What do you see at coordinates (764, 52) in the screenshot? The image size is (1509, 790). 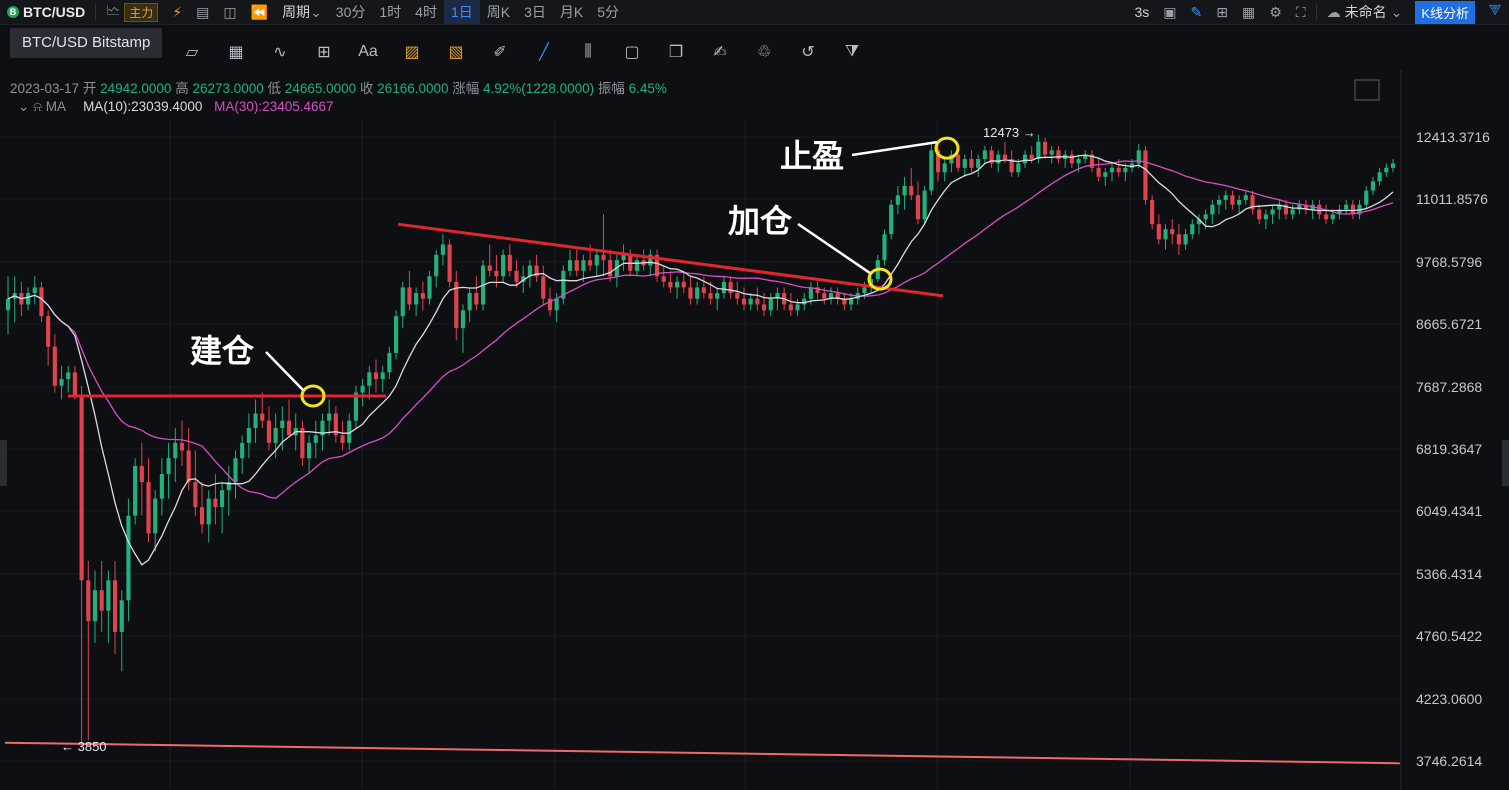 I see `delete-tool: ♲` at bounding box center [764, 52].